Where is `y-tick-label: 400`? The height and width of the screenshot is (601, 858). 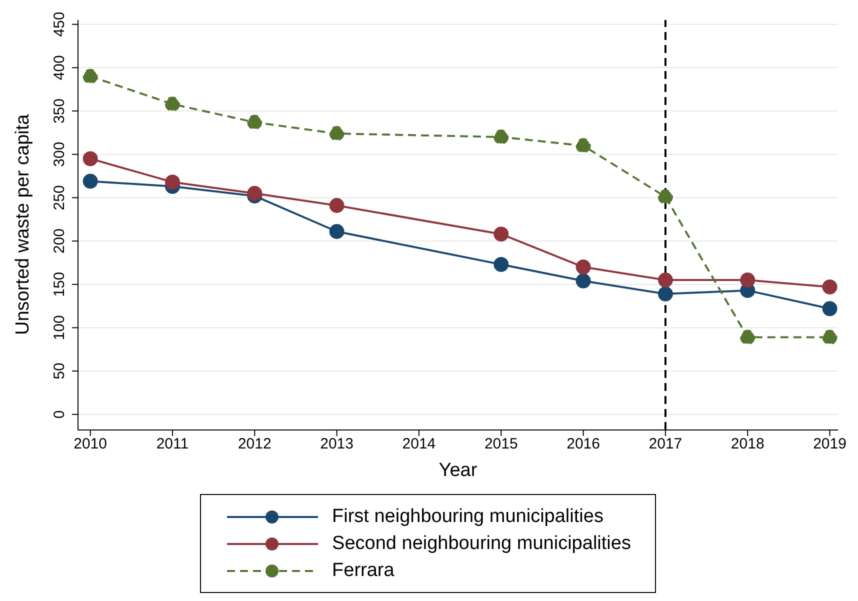 y-tick-label: 400 is located at coordinates (59, 67).